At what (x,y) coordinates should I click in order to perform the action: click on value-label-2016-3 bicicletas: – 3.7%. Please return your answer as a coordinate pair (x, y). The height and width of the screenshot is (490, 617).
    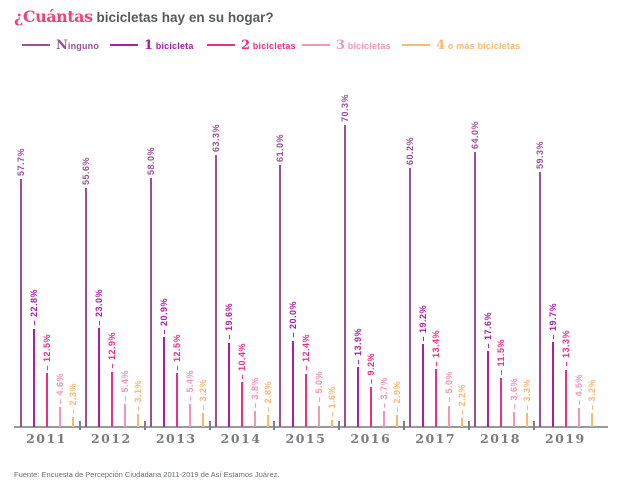
    Looking at the image, I should click on (384, 393).